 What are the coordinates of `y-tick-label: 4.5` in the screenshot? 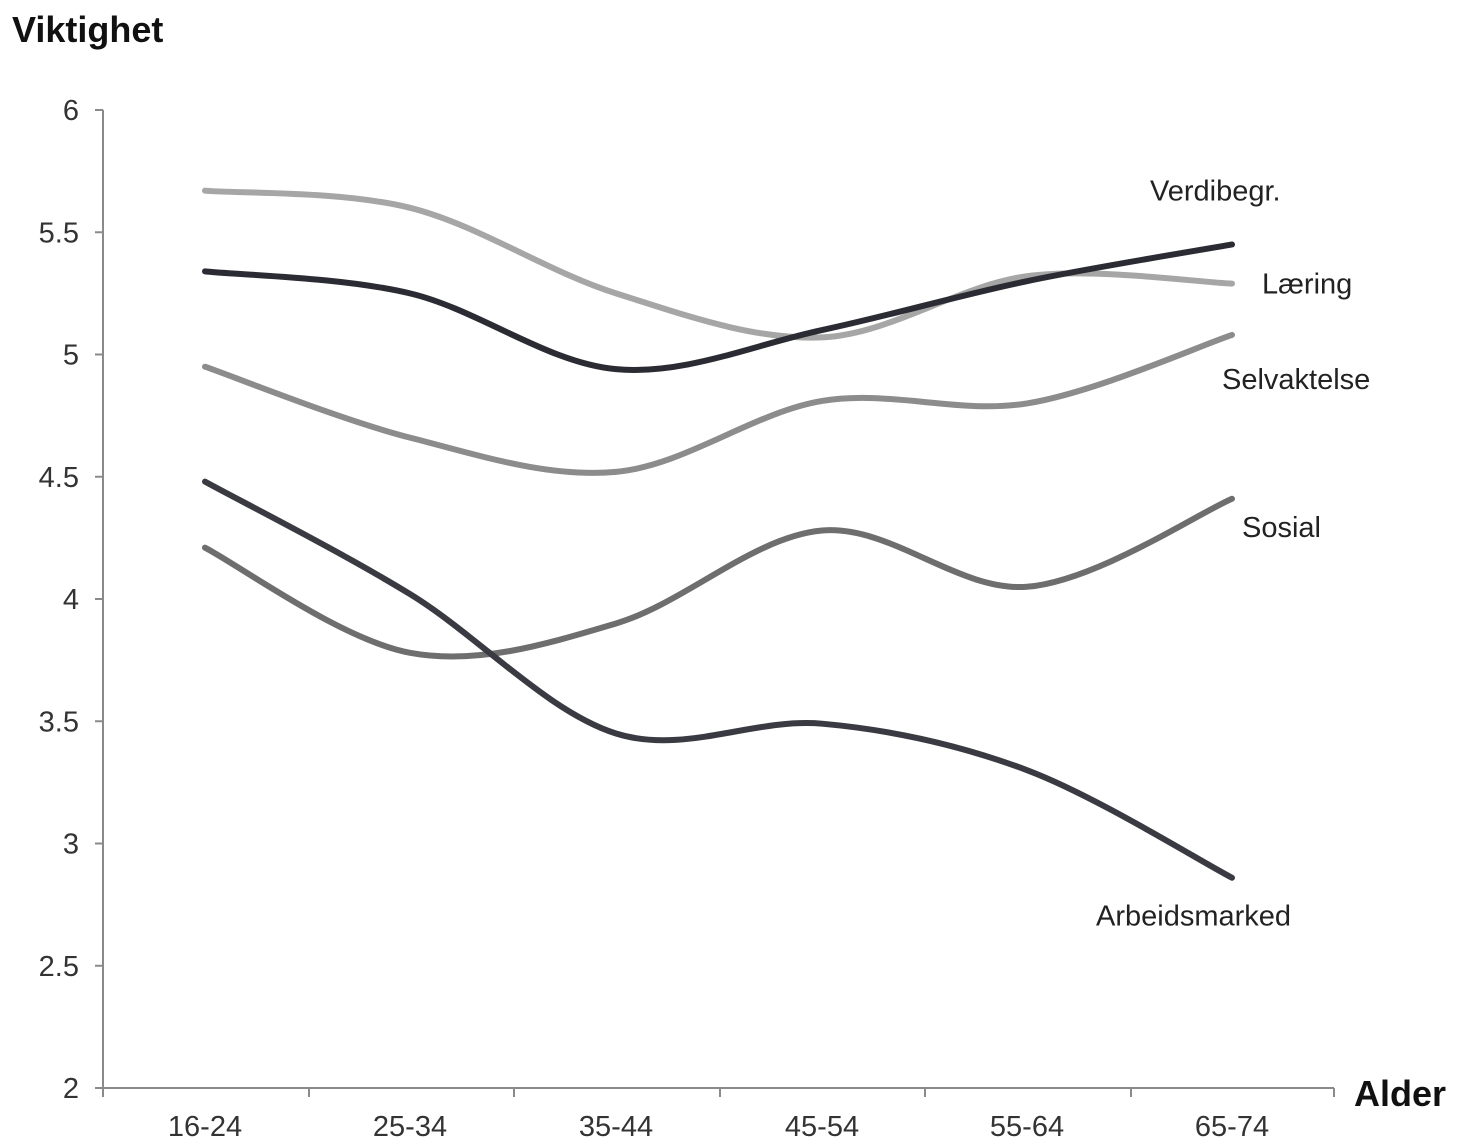 It's located at (59, 478).